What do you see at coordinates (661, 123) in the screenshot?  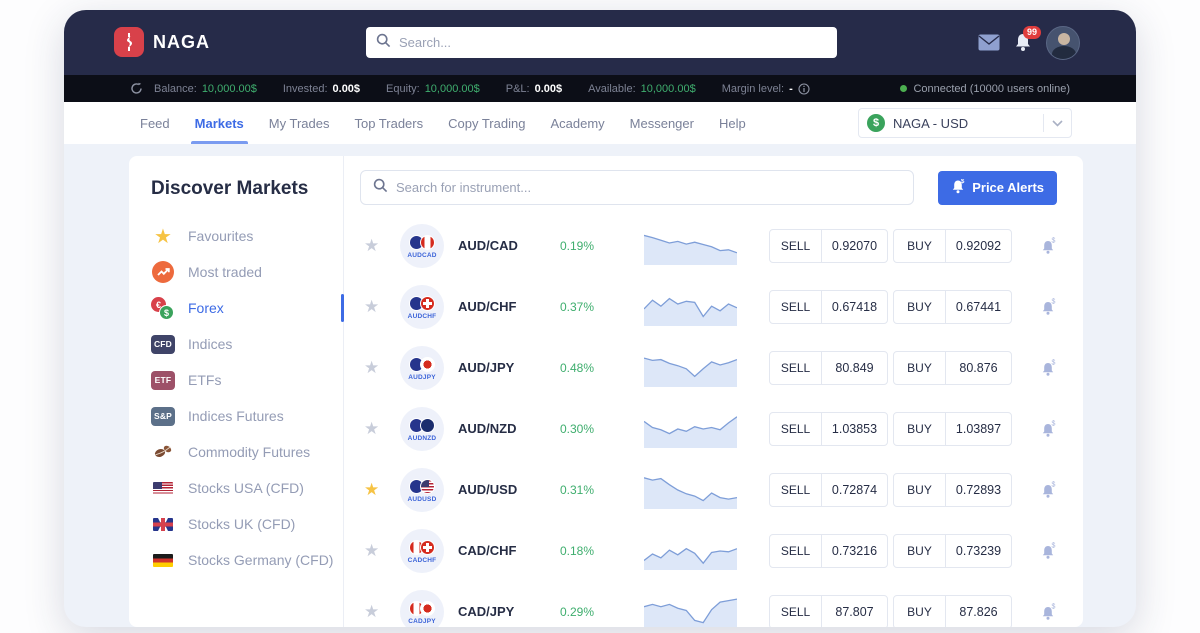 I see `tab-messenger: Messenger` at bounding box center [661, 123].